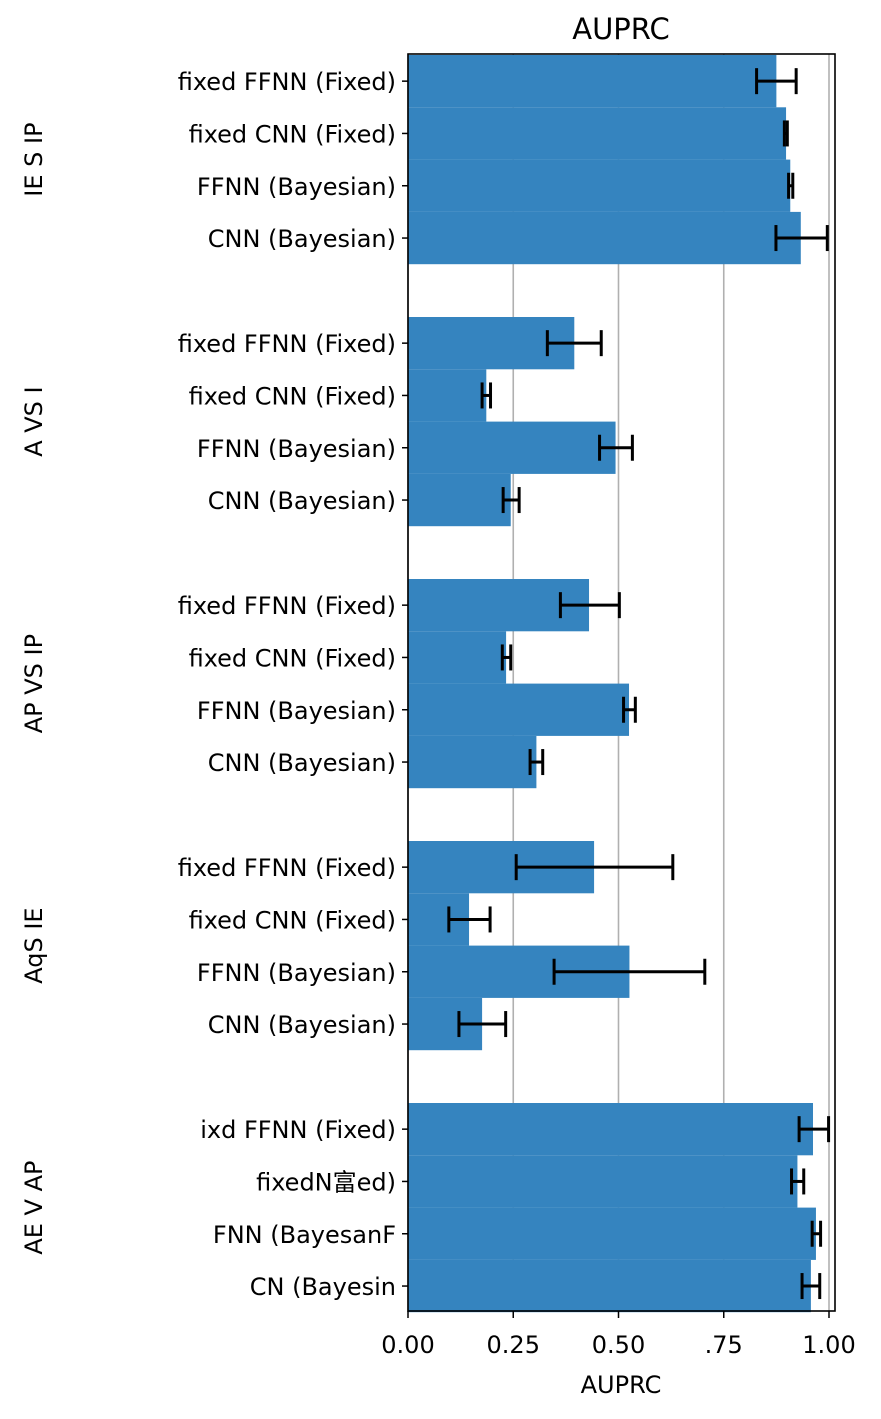 The width and height of the screenshot is (881, 1419). I want to click on y-tick-label-g2-0: fixed FFNN (Fixed), so click(287, 606).